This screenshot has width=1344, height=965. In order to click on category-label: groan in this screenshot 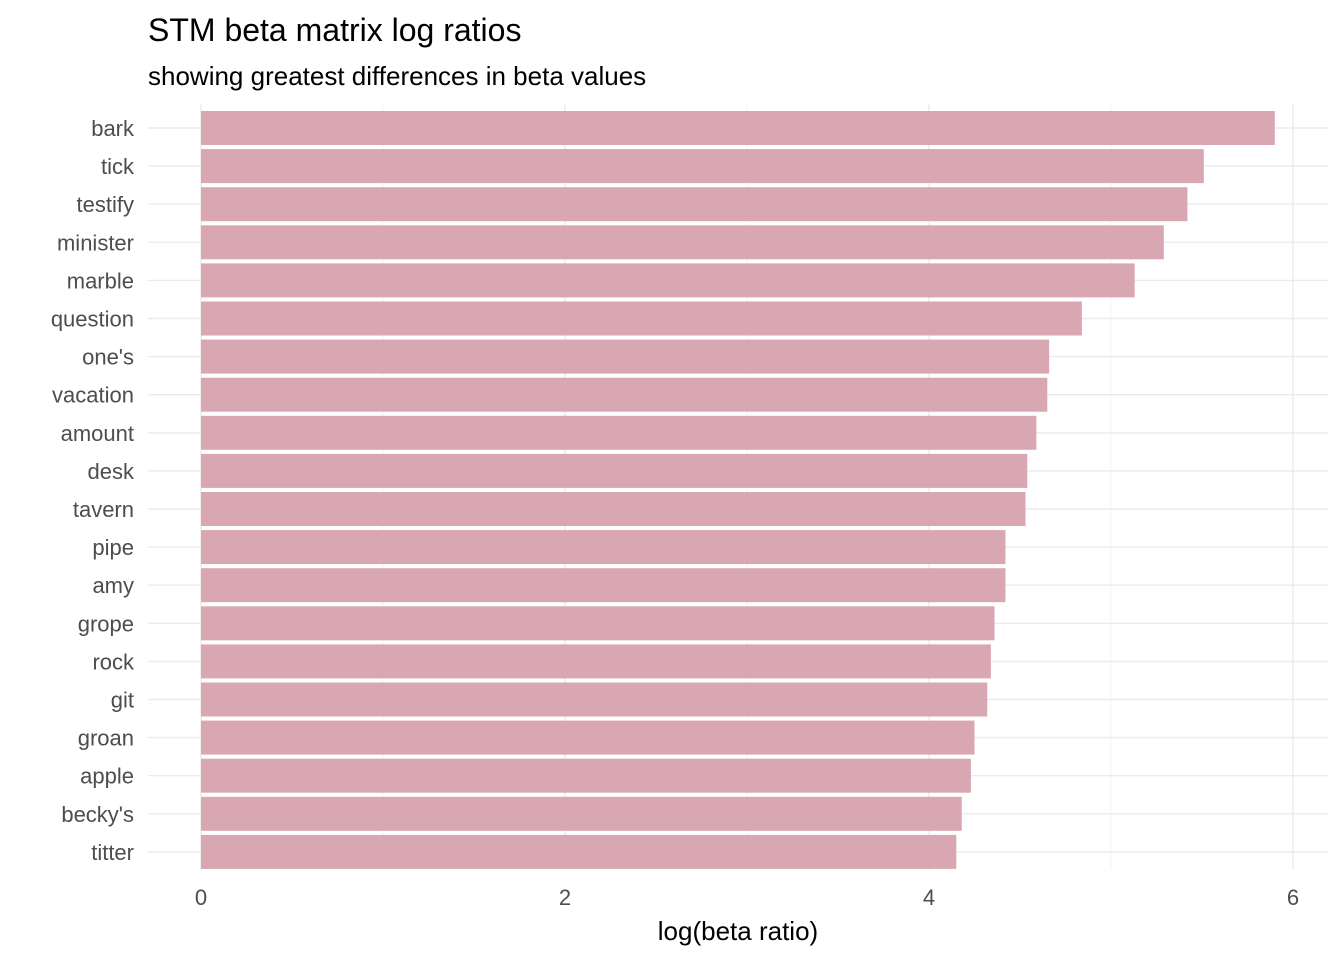, I will do `click(106, 738)`.